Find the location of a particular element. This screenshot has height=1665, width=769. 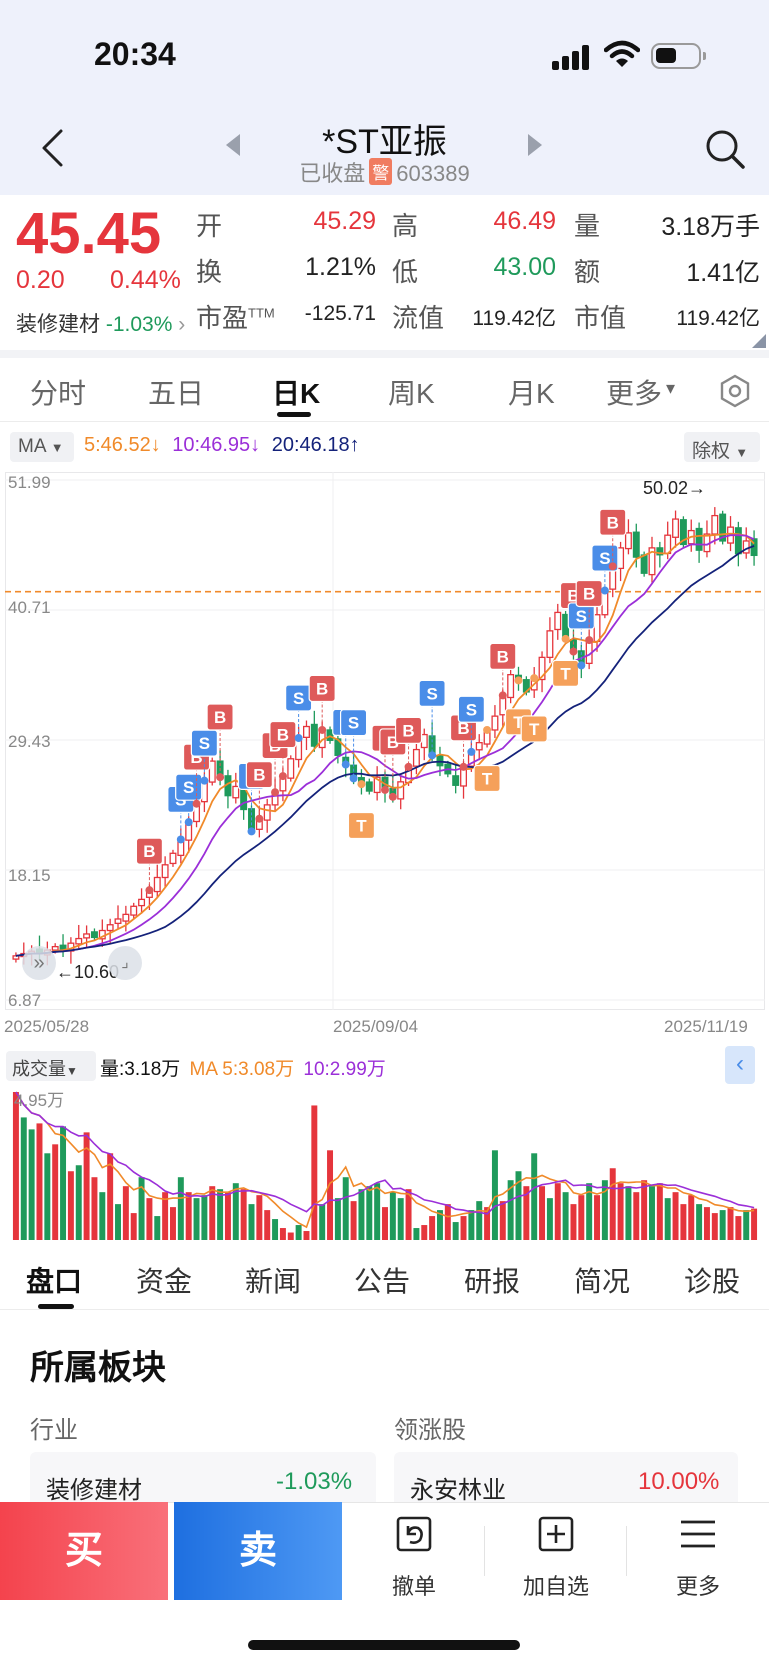

info-tab: 简况 is located at coordinates (602, 1281).